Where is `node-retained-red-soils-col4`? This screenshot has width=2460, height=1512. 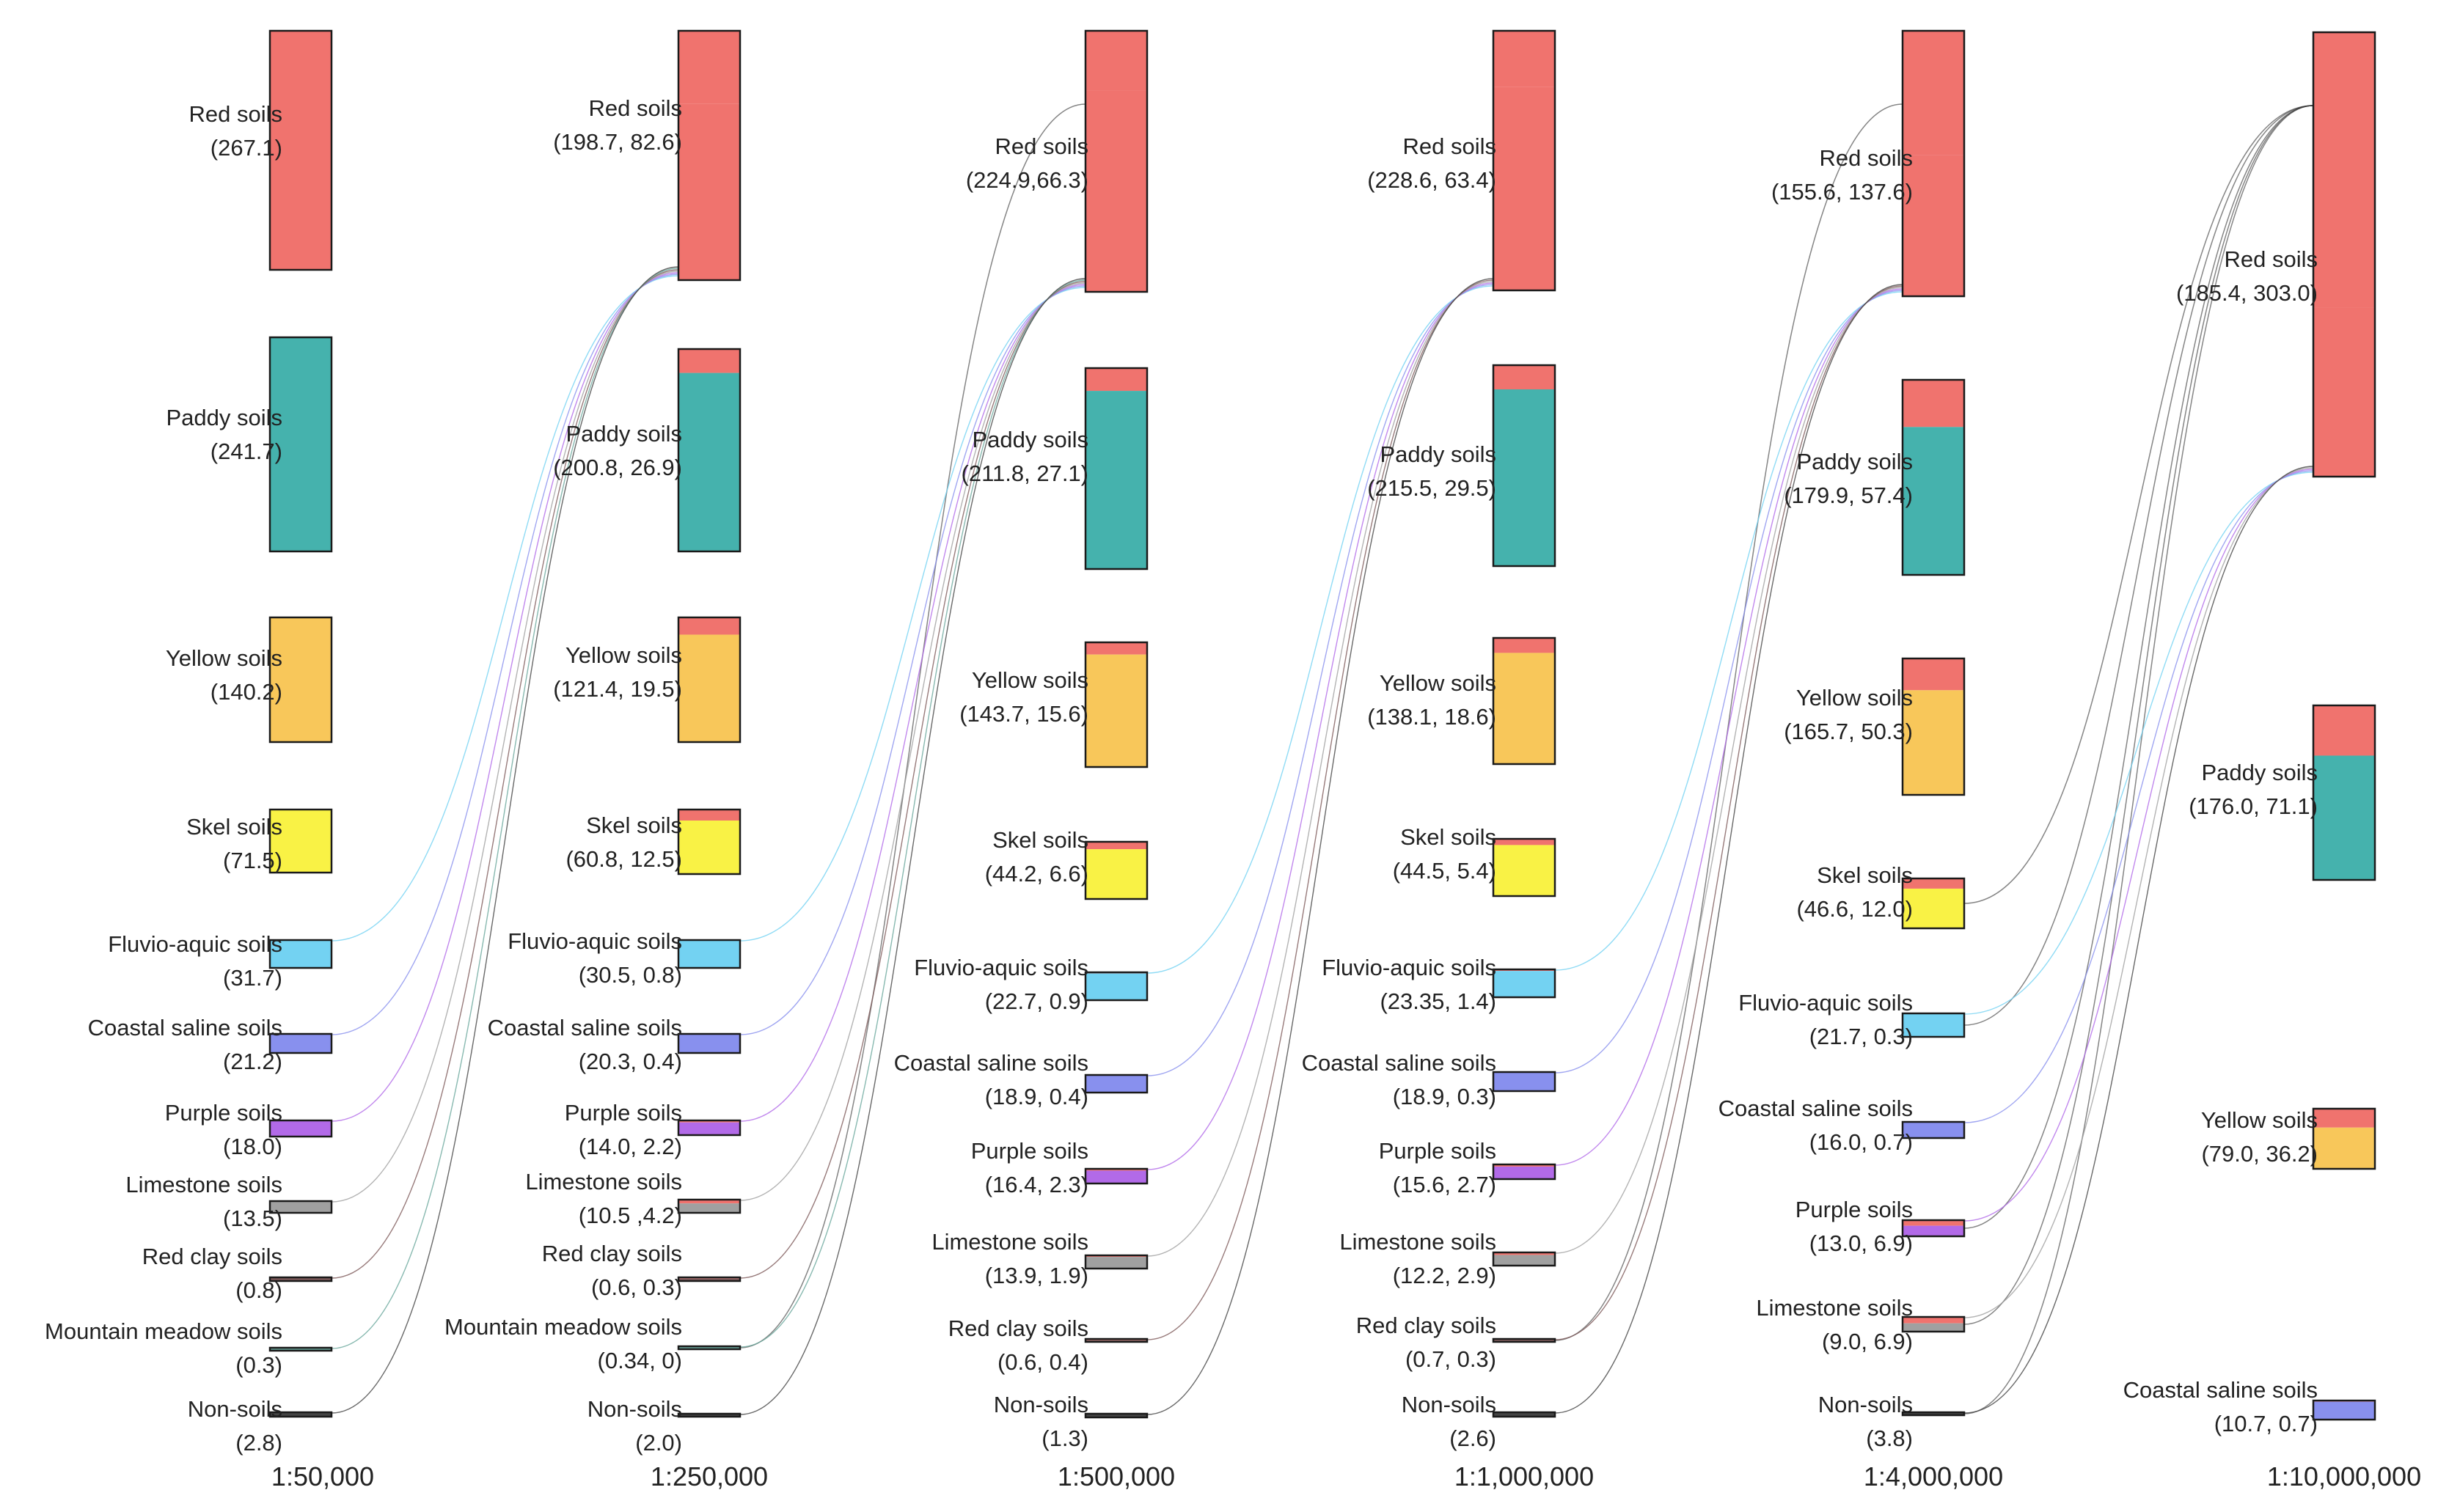
node-retained-red-soils-col4 is located at coordinates (1934, 226).